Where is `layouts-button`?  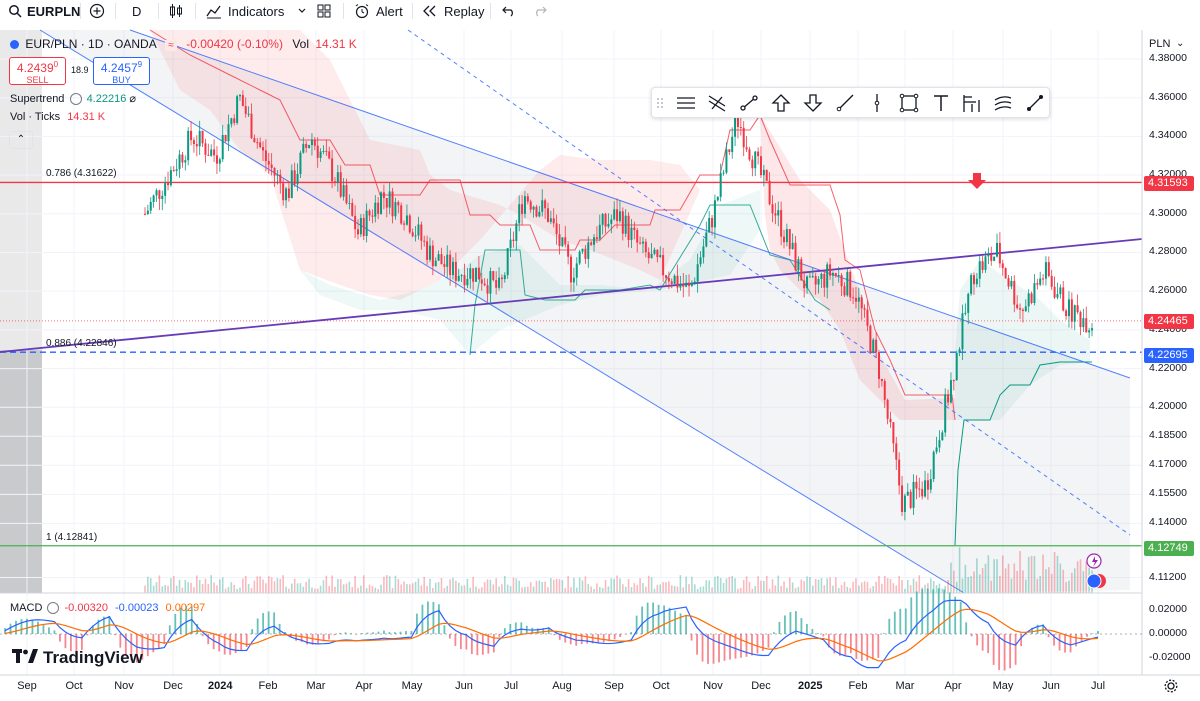
layouts-button is located at coordinates (324, 11).